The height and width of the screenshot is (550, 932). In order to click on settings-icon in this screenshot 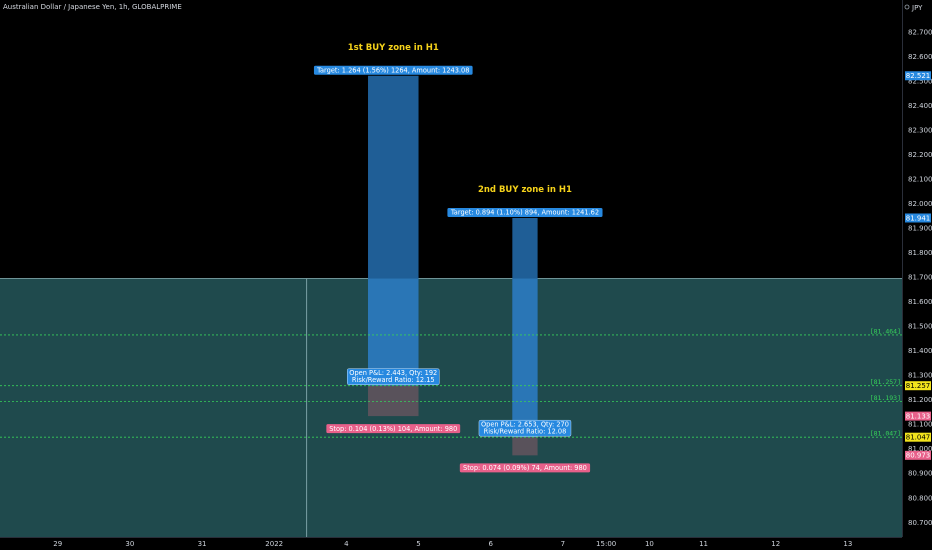, I will do `click(907, 7)`.